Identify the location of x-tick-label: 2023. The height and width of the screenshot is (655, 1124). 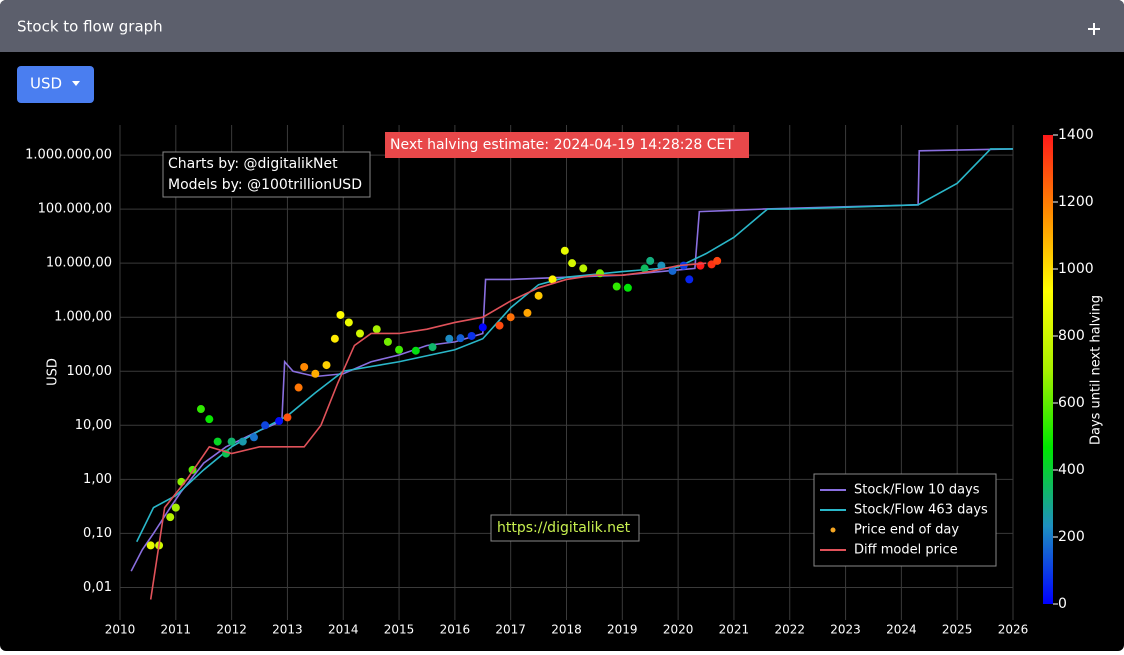
(845, 630).